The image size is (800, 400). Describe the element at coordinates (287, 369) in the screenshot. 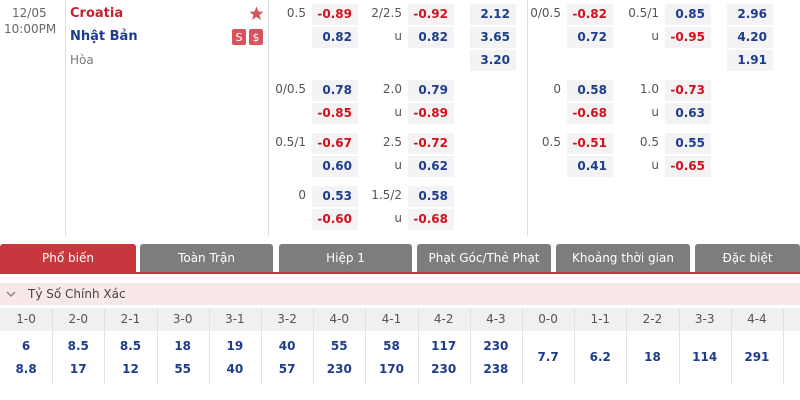

I see `score-odds: 57` at that location.